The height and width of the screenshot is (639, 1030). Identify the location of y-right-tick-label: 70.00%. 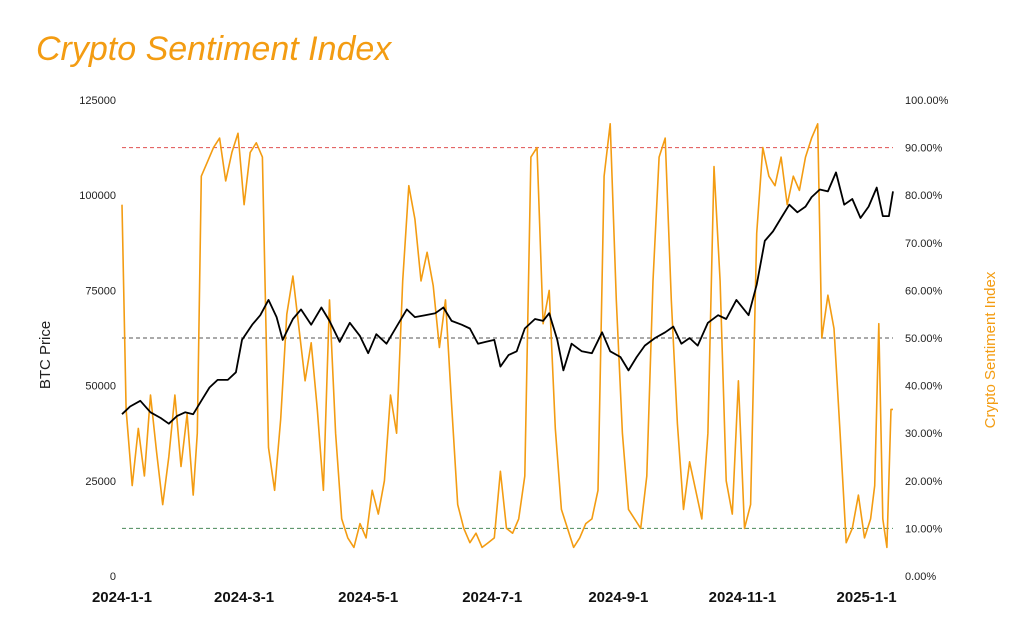
(924, 244).